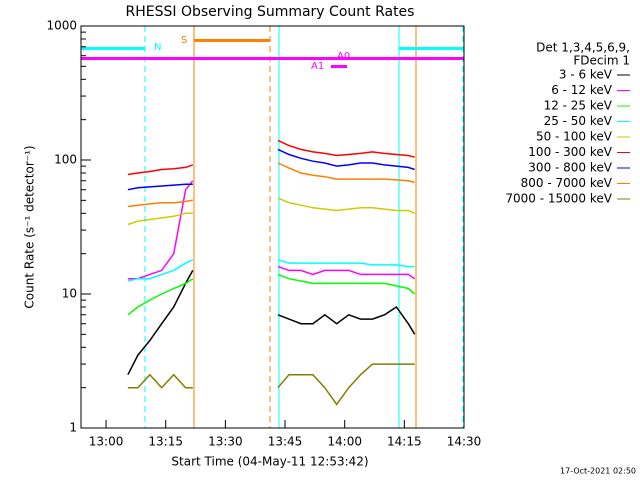  Describe the element at coordinates (578, 106) in the screenshot. I see `legend-label: 12 - 25 keV` at that location.